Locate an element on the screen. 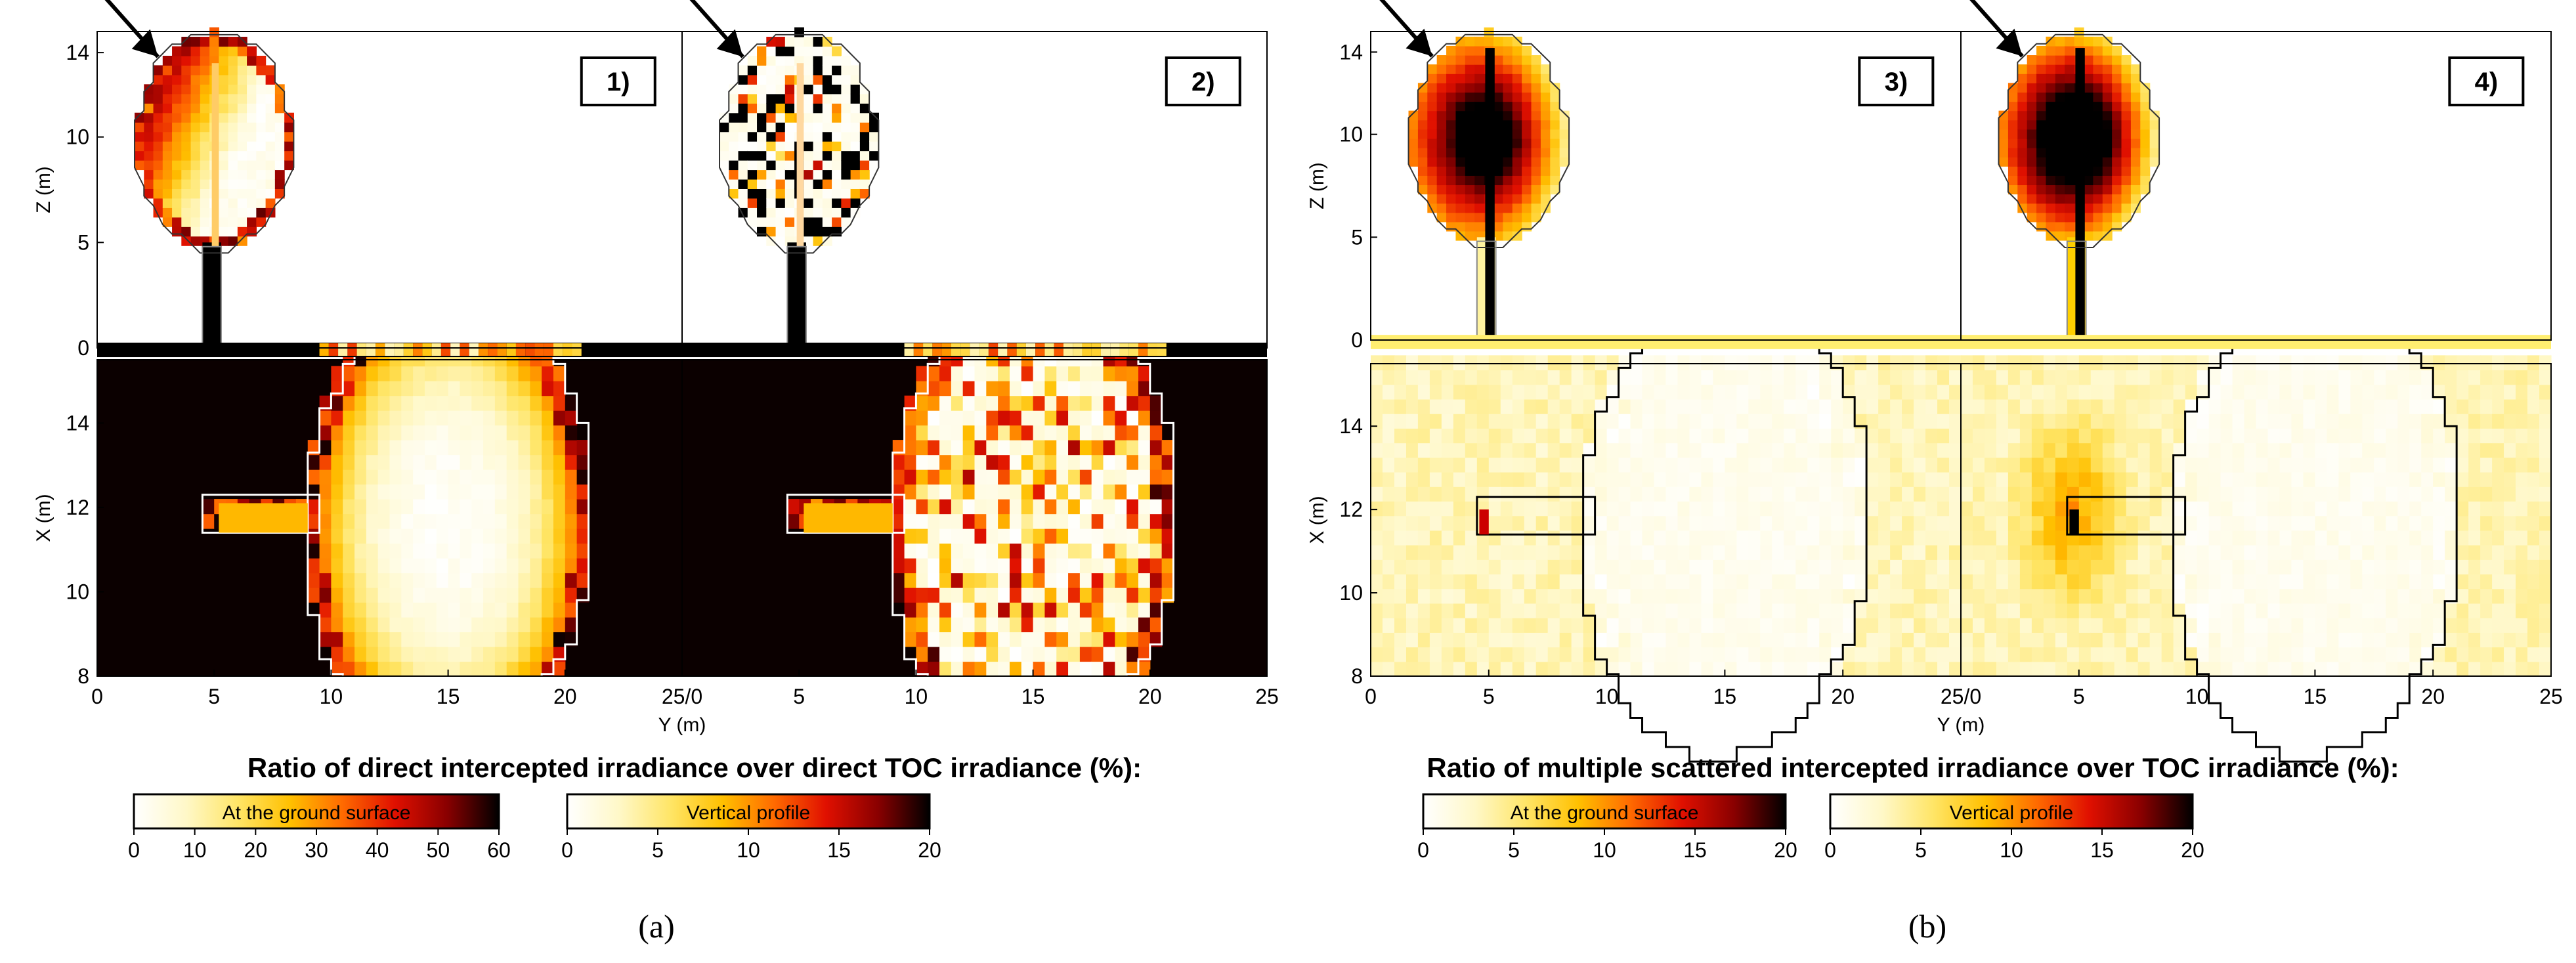 The image size is (2576, 963). x-tick-label: 10 is located at coordinates (77, 591).